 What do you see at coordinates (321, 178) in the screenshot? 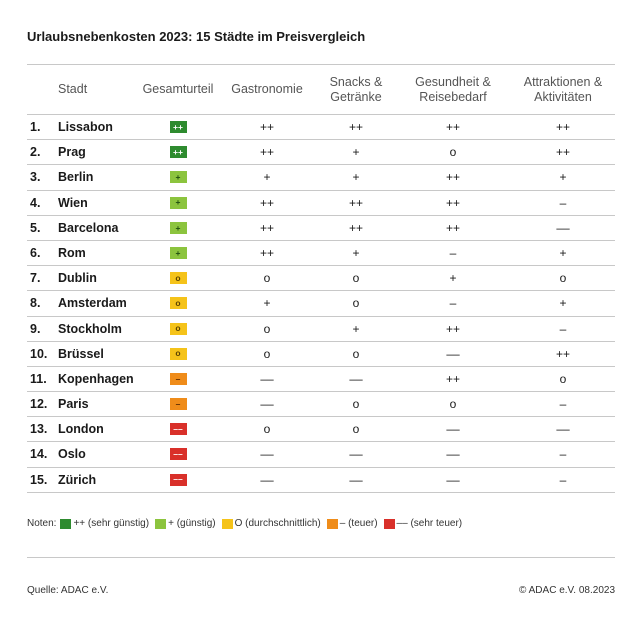
I see `table-row: 3. Berlin + + + ++ +` at bounding box center [321, 178].